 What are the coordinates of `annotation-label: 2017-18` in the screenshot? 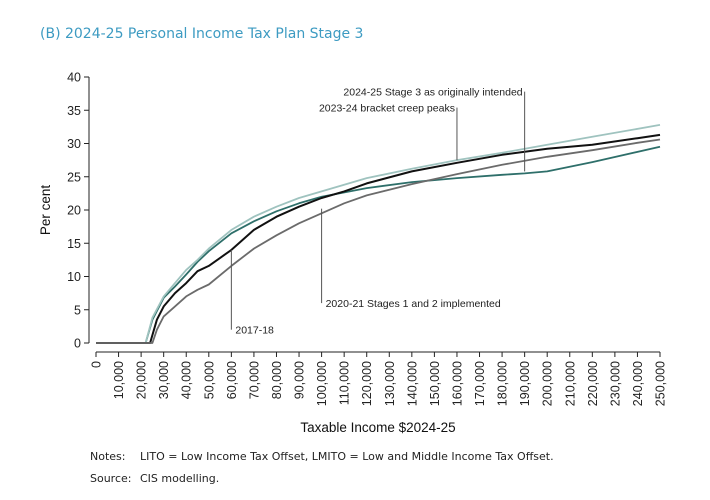 It's located at (254, 331).